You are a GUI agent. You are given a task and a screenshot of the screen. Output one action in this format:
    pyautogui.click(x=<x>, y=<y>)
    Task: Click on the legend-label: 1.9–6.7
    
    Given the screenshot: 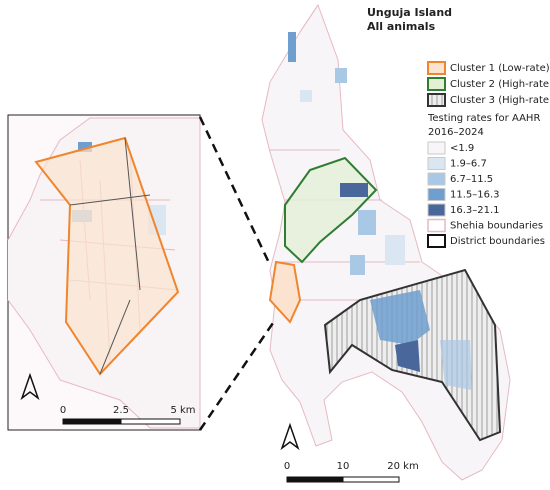 What is the action you would take?
    pyautogui.click(x=468, y=164)
    